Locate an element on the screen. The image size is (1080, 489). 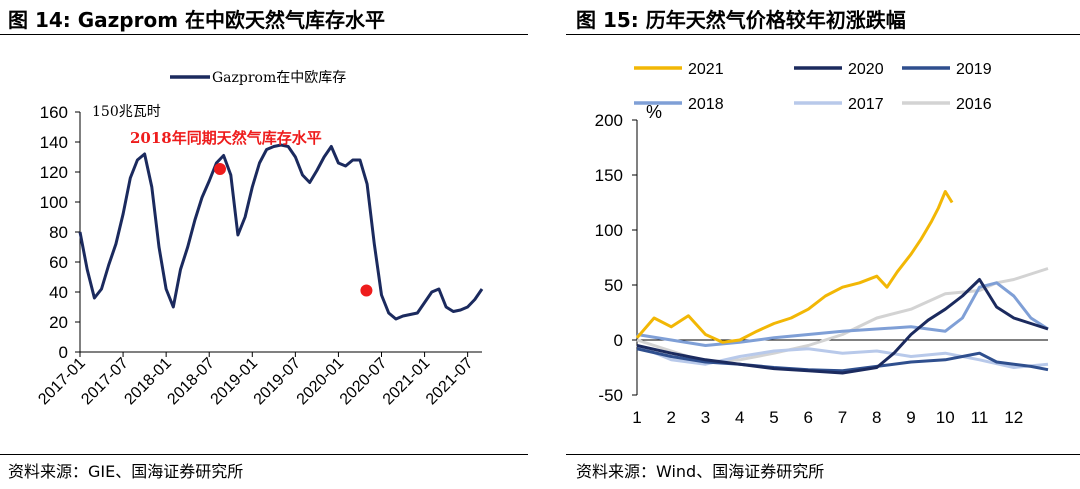
left-x-tick-label: 2021-07 is located at coordinates (450, 382).